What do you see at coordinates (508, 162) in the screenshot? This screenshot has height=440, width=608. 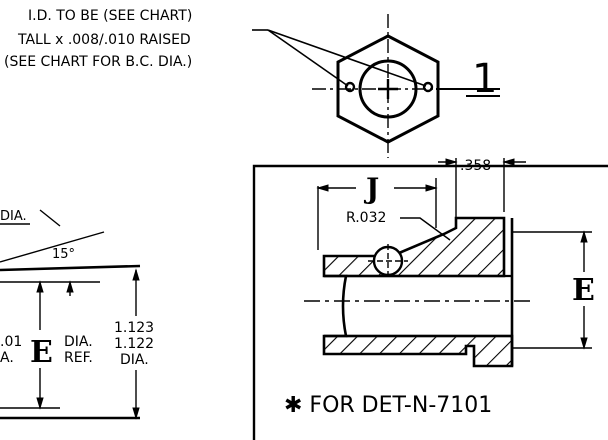 I see `arrow-358-right` at bounding box center [508, 162].